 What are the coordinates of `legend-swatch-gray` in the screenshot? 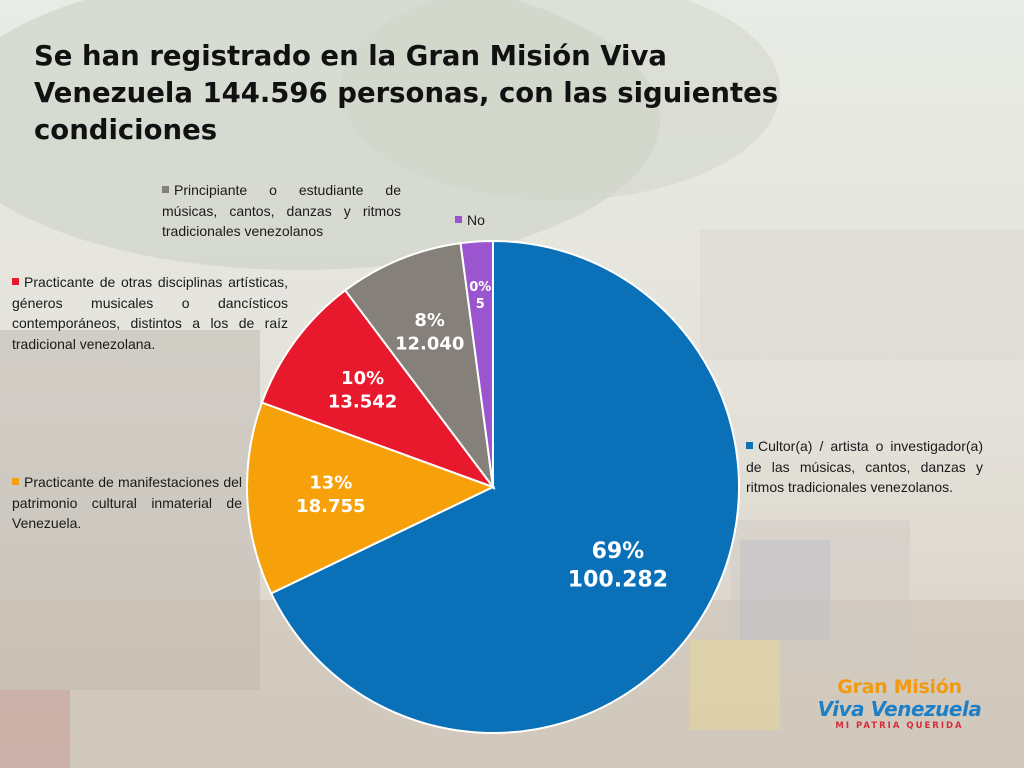 It's located at (165, 189).